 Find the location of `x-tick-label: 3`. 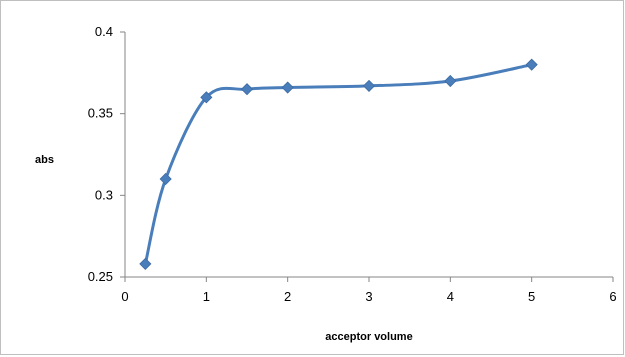

x-tick-label: 3 is located at coordinates (368, 296).